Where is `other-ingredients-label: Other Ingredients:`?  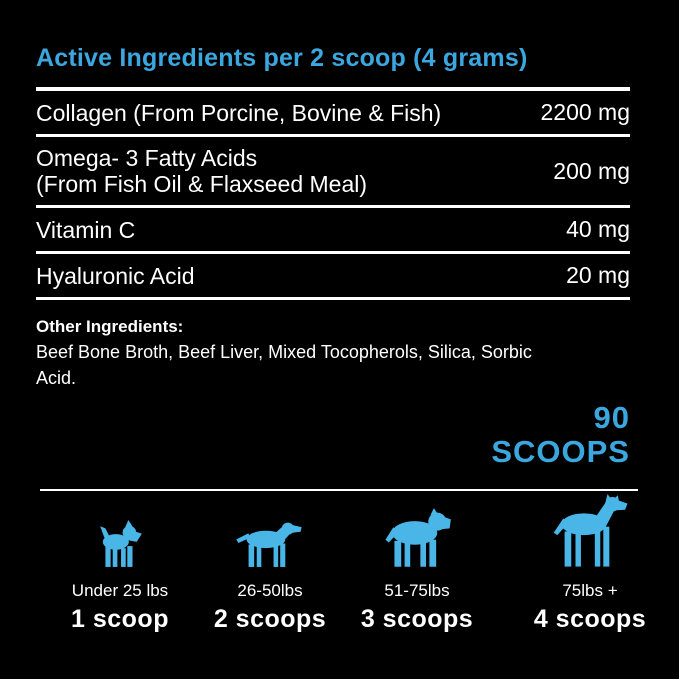
other-ingredients-label: Other Ingredients: is located at coordinates (110, 326).